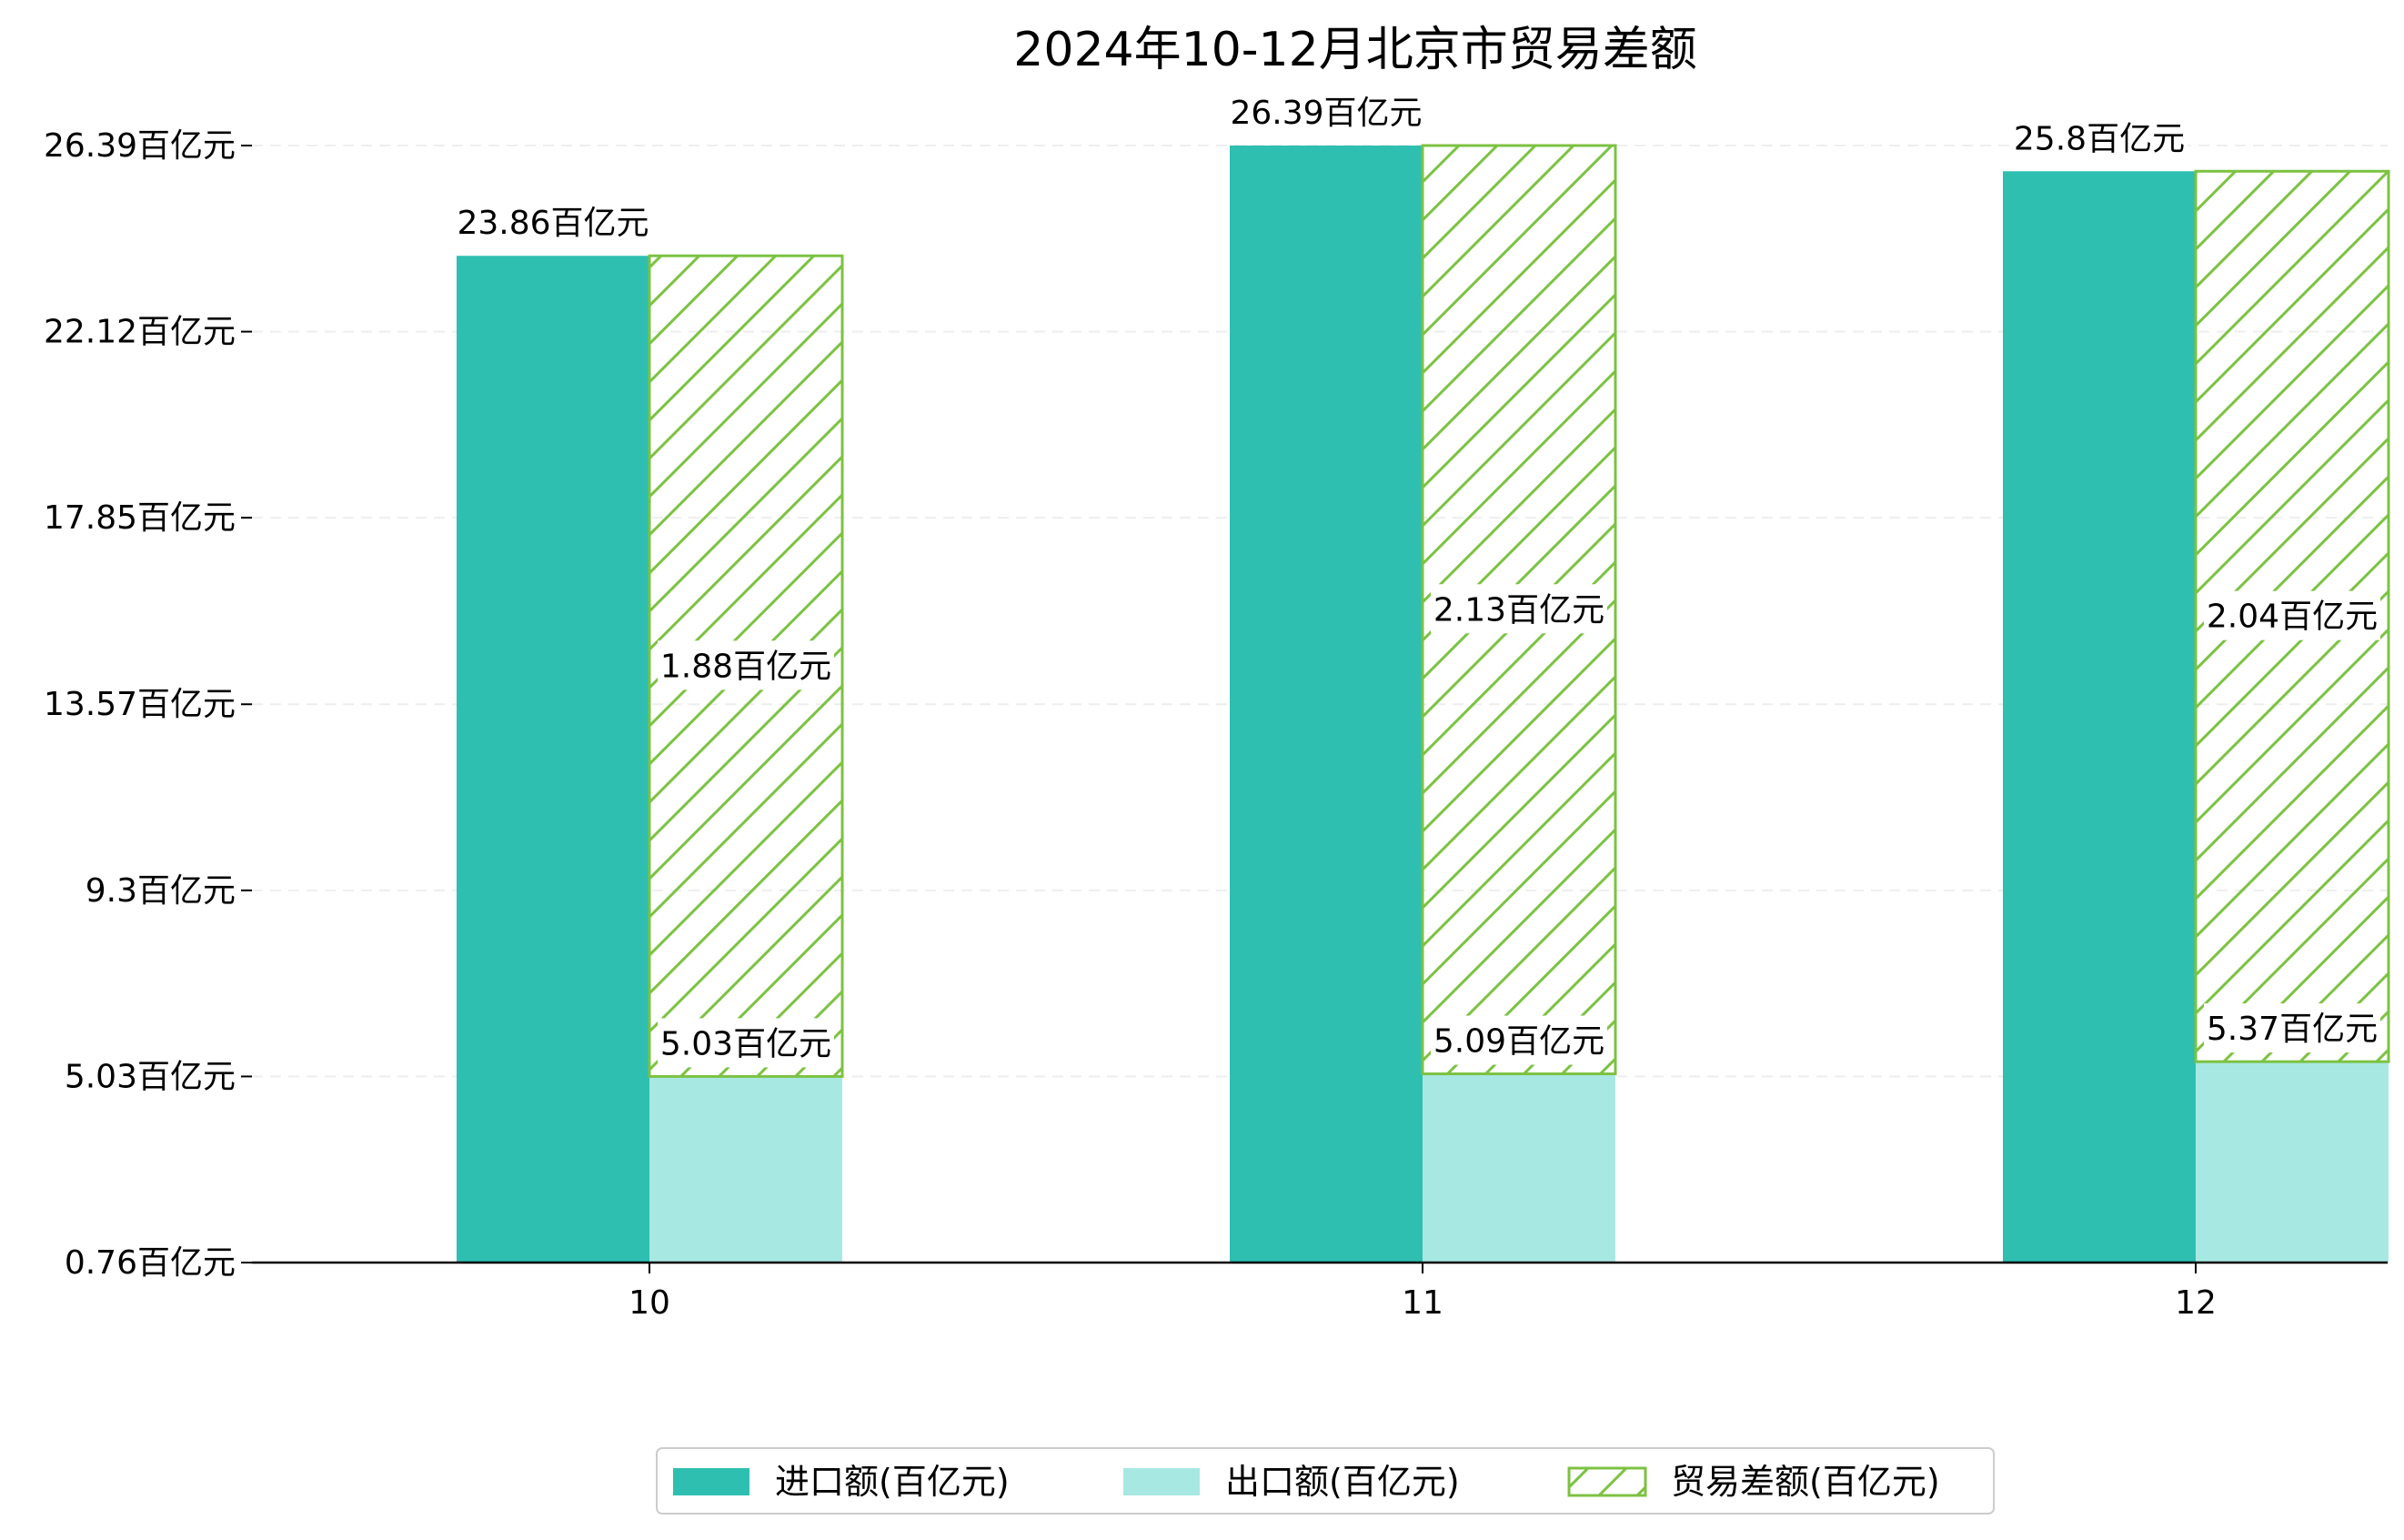  I want to click on legend-label: 进口额(百亿元), so click(892, 1482).